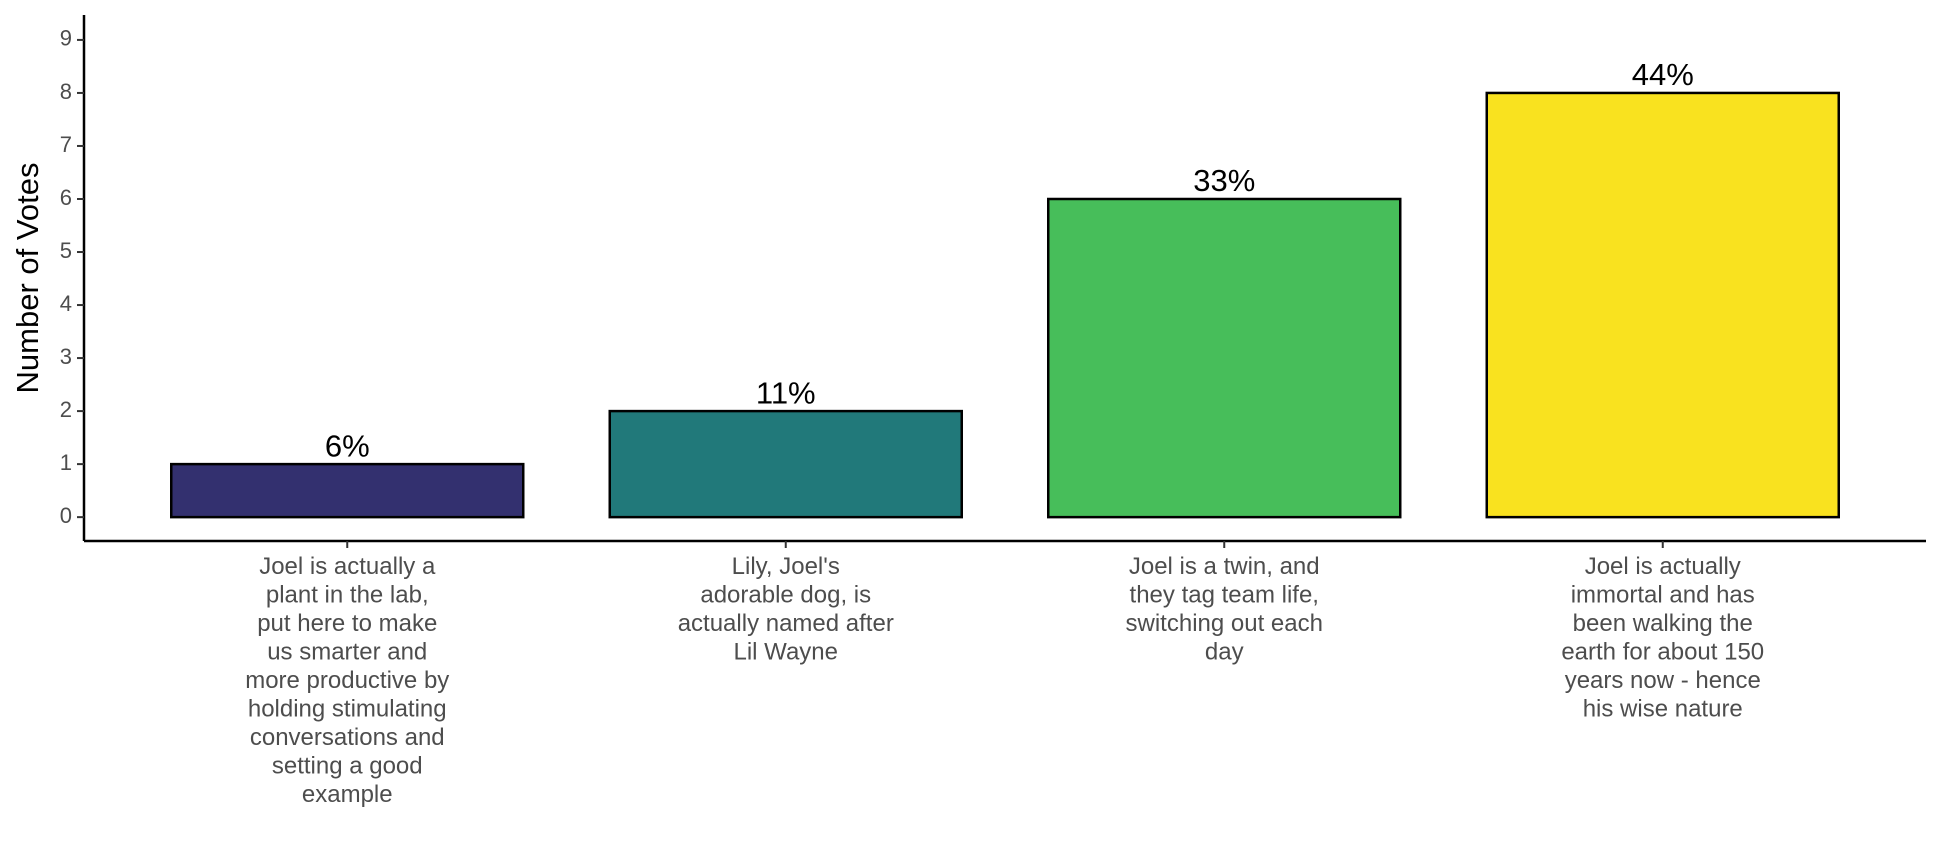 Image resolution: width=1944 pixels, height=864 pixels. I want to click on y-tick-label: 6, so click(66, 197).